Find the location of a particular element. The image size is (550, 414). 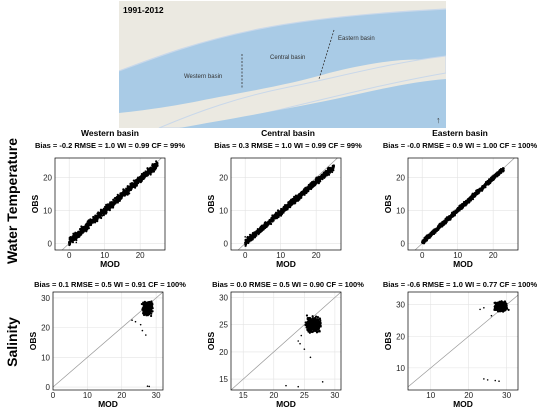

panel-stats: Bias = 0.3 RMSE = 1.0 WI = 0.99 CF = 99% is located at coordinates (288, 145).